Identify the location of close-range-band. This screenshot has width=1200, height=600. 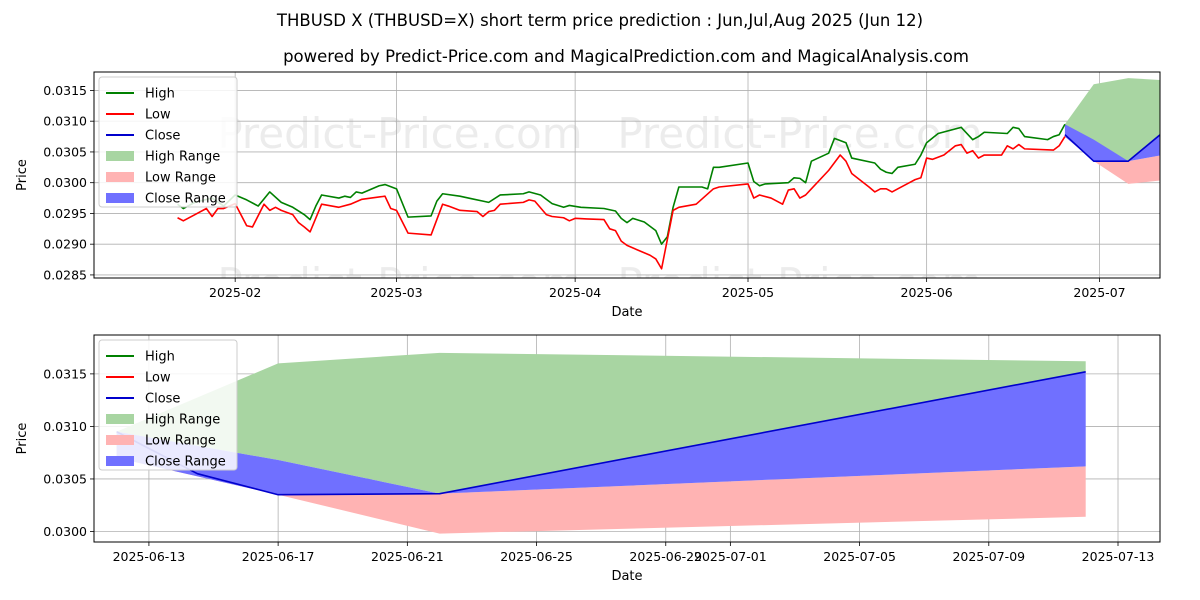
(1112, 143).